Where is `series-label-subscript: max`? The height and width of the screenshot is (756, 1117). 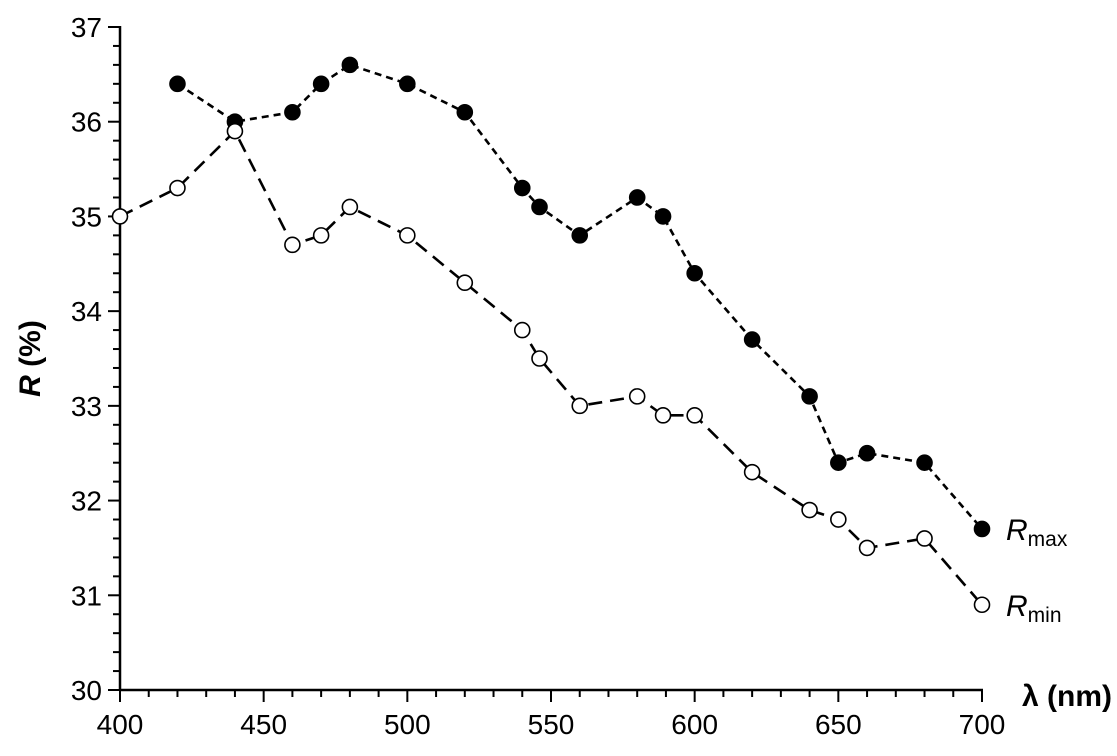
series-label-subscript: max is located at coordinates (1048, 539).